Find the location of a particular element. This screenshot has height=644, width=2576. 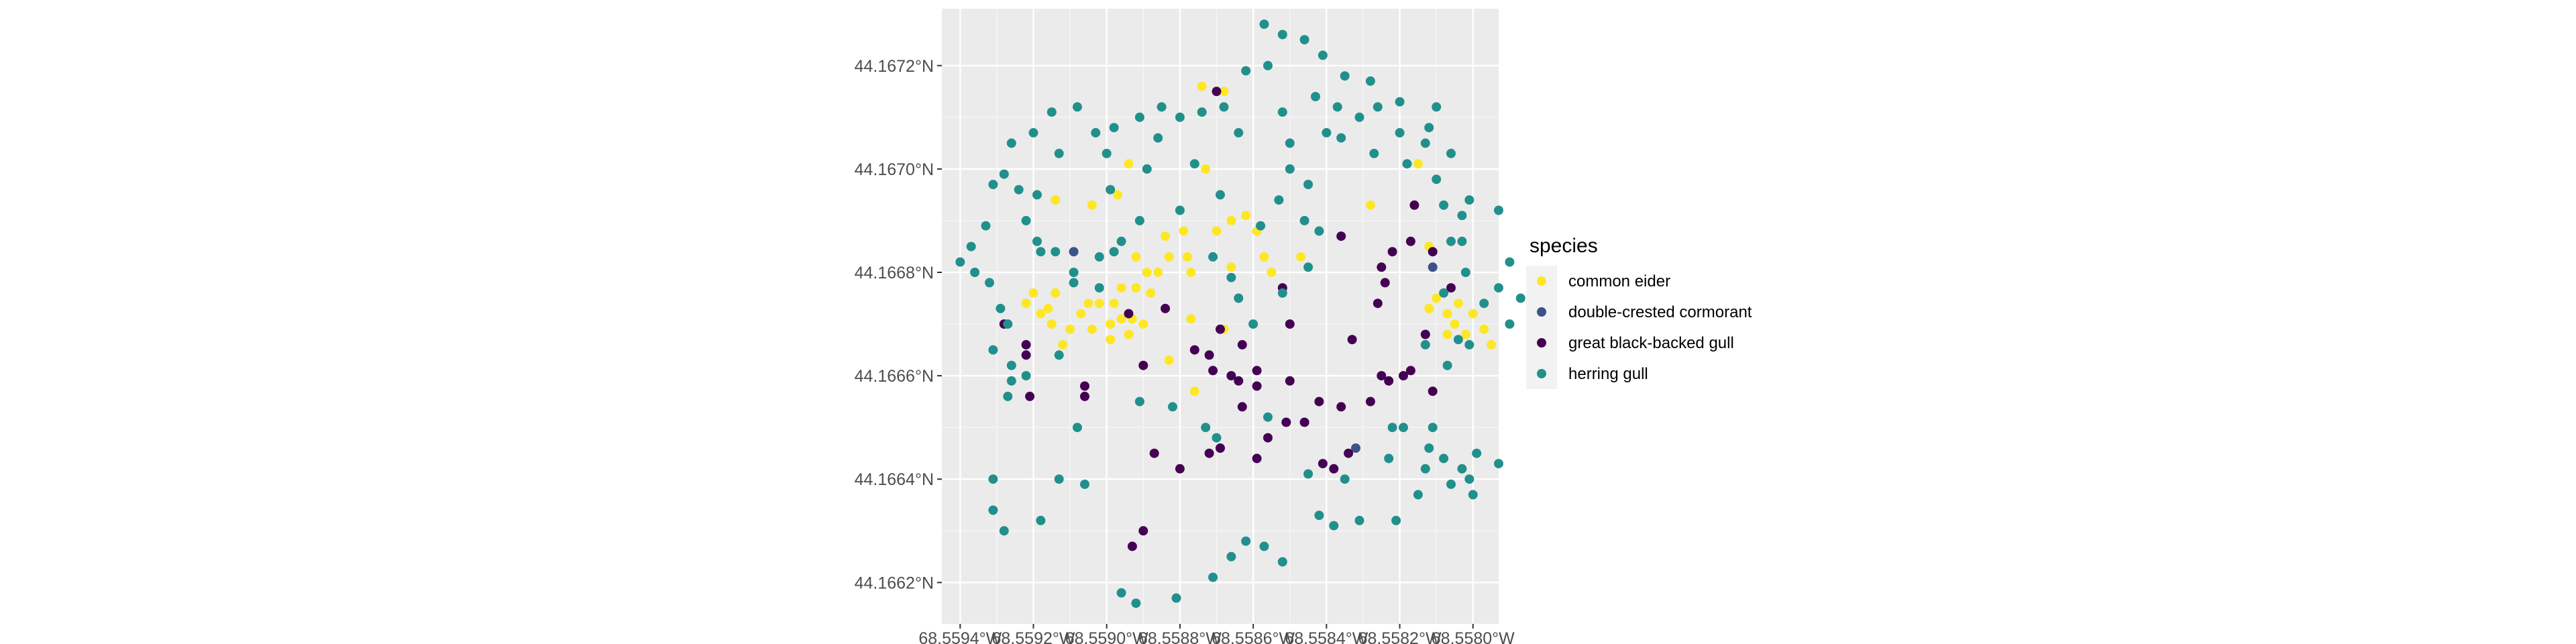

x-tick-label: 68.5592°W is located at coordinates (1033, 636).